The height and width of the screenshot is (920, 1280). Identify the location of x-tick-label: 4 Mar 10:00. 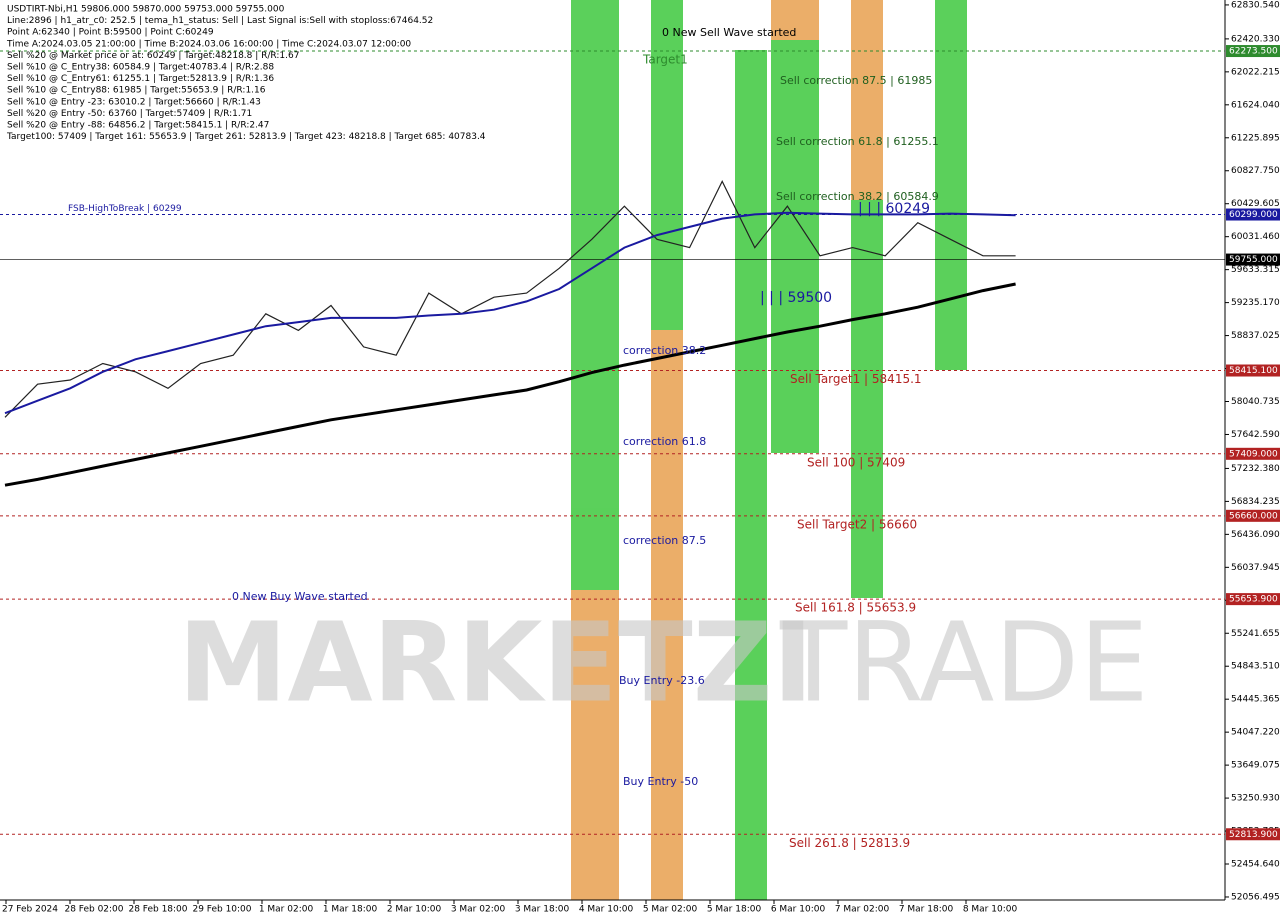
(606, 910).